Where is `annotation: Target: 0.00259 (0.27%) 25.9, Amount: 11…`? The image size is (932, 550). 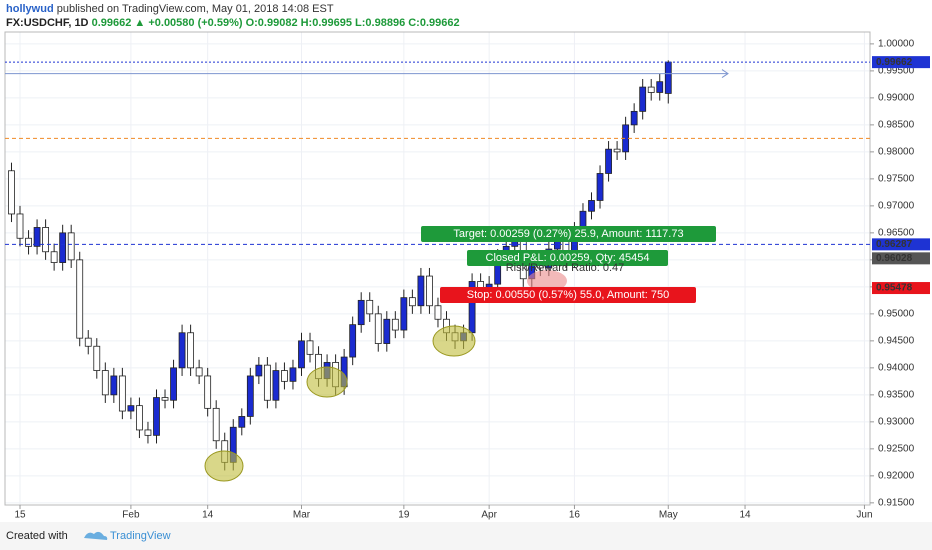 annotation: Target: 0.00259 (0.27%) 25.9, Amount: 11… is located at coordinates (568, 234).